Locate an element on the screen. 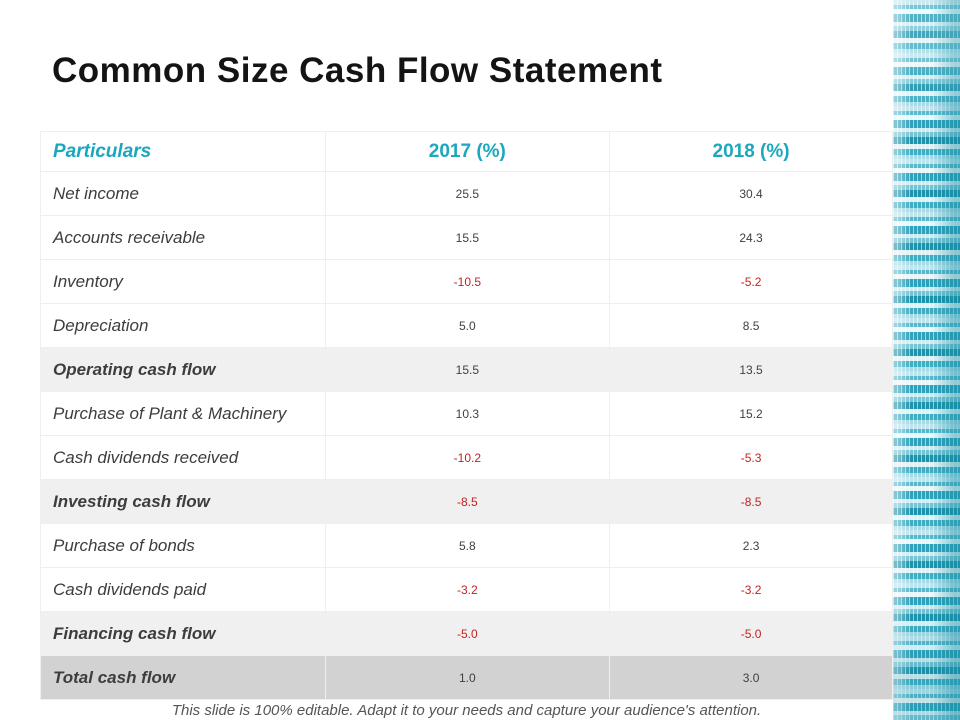 This screenshot has height=720, width=960. table-header-row: Particulars 2017 (%) 2018 (%) is located at coordinates (466, 151).